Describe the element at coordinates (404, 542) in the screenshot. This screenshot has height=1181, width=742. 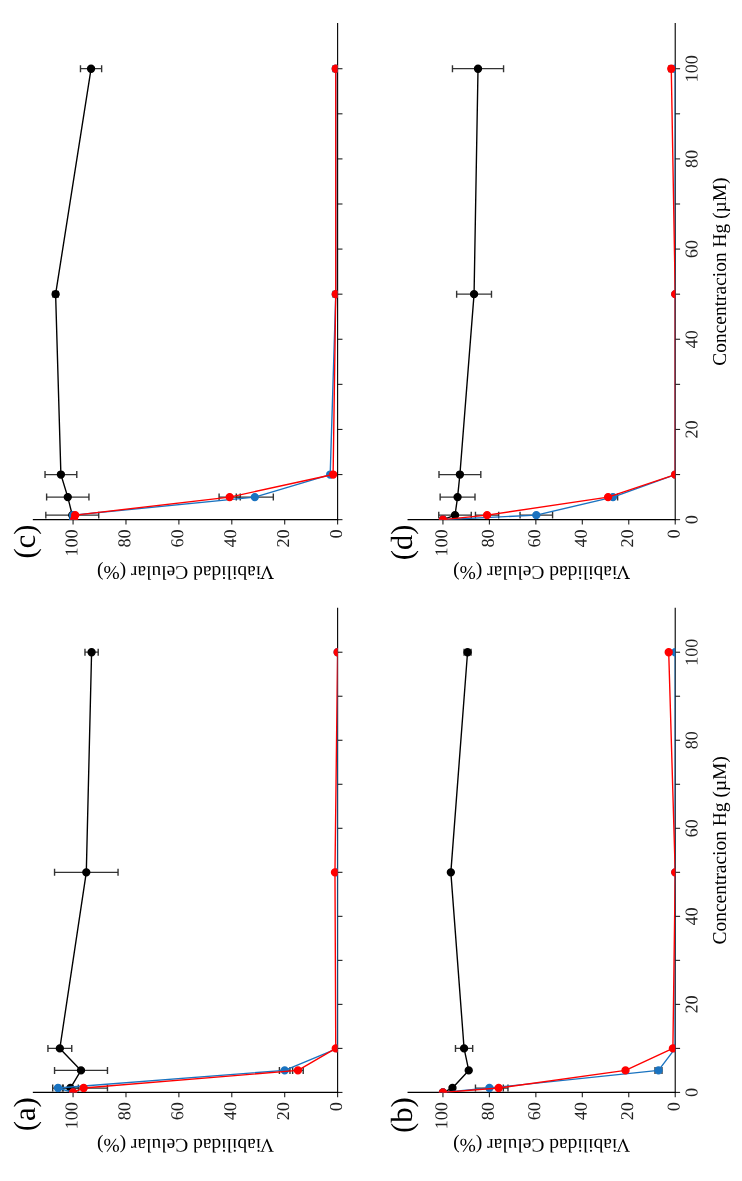
I see `text: (d)` at that location.